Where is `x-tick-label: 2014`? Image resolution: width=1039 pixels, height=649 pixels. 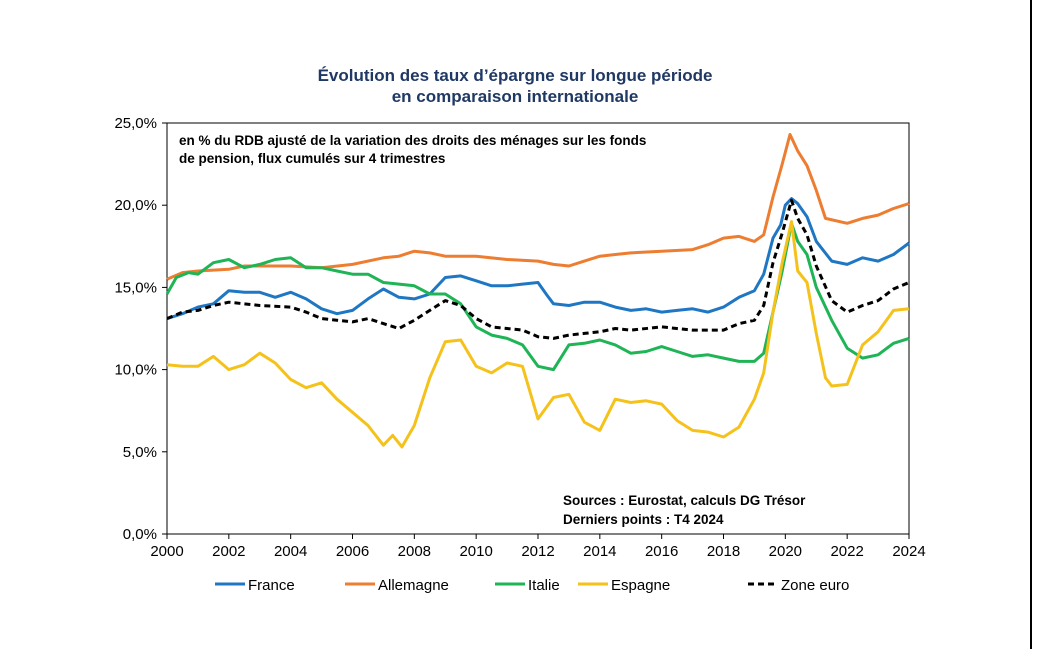 x-tick-label: 2014 is located at coordinates (599, 551).